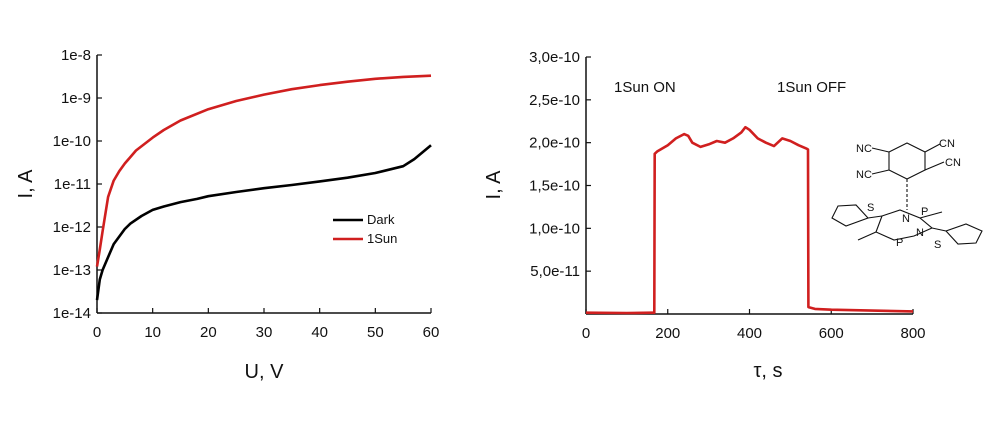  I want to click on y-tick-label: 3,0e-10, so click(554, 57).